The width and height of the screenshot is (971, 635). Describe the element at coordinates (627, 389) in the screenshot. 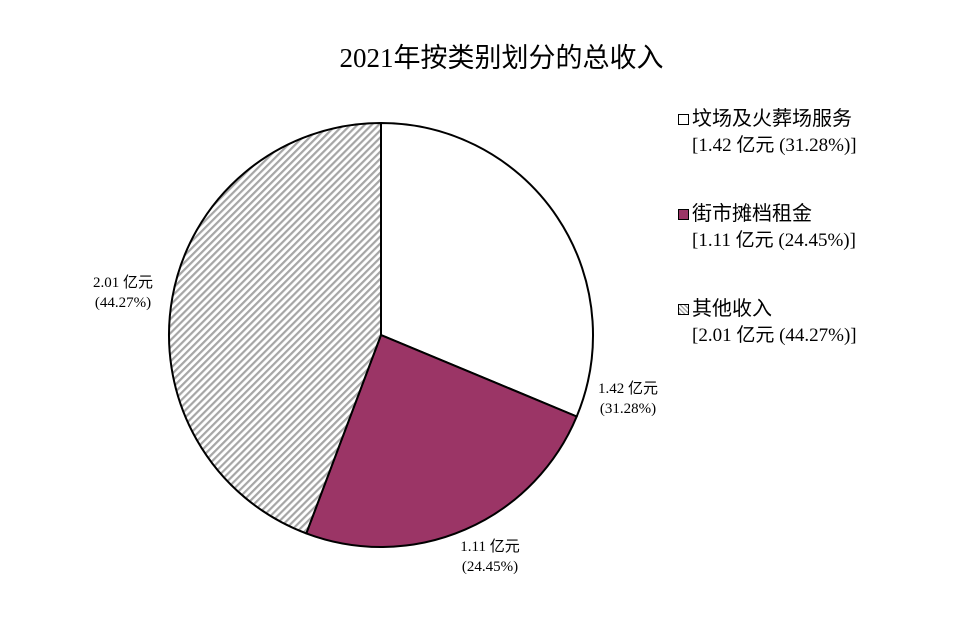

I see `data-label-value: 1.42 亿元` at that location.